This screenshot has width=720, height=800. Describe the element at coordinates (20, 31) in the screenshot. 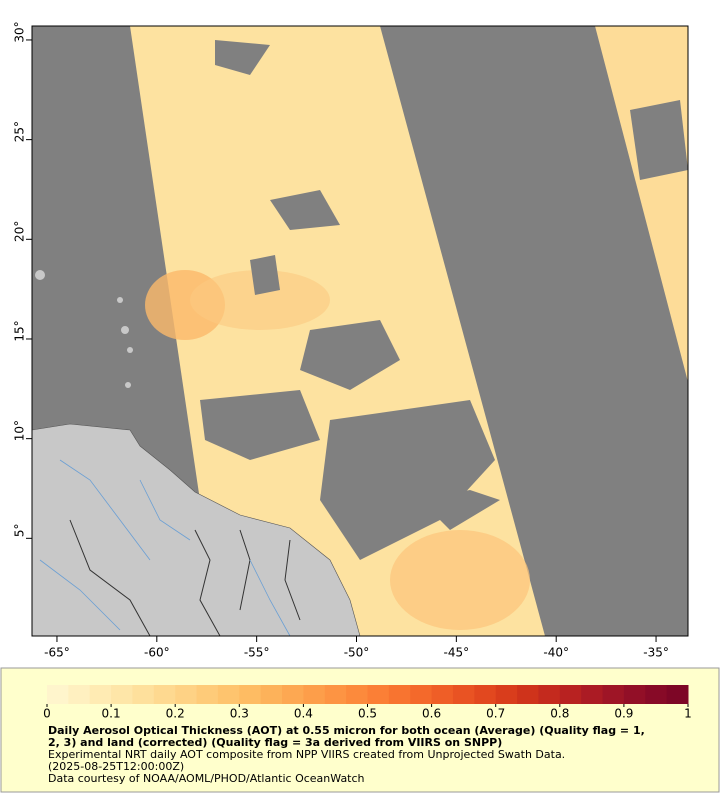

I see `y-tick-label: 30°` at that location.